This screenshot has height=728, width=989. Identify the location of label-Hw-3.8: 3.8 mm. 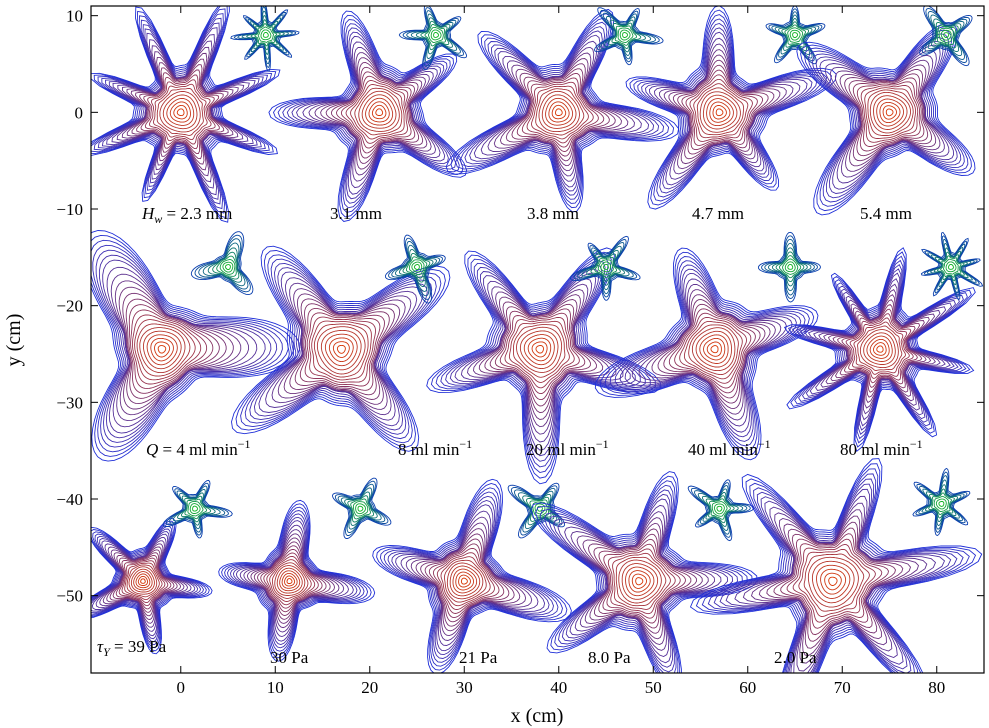
(553, 213).